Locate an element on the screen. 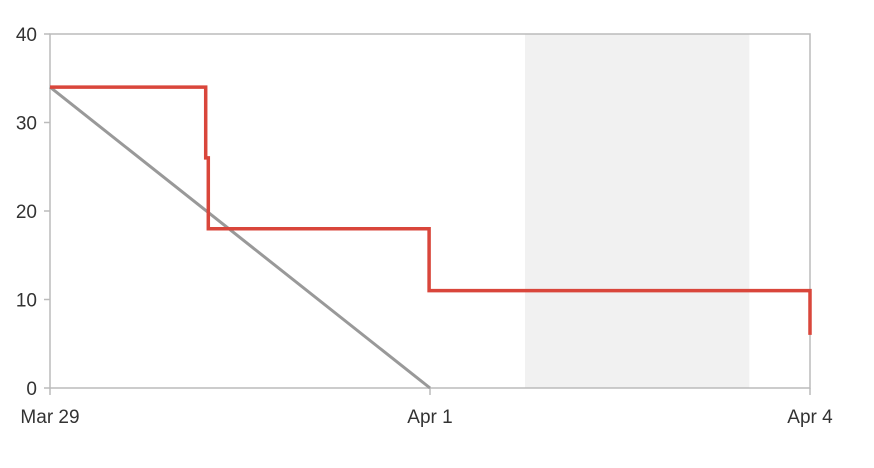  y-tick-label: 20 is located at coordinates (26, 212).